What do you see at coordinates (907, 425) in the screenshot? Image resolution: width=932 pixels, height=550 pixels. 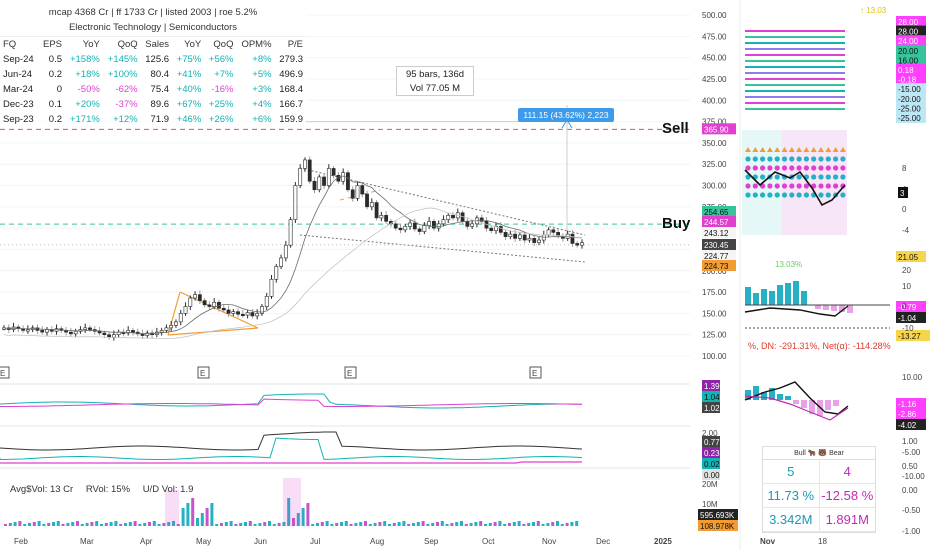 I see `low-tag: -4.02` at bounding box center [907, 425].